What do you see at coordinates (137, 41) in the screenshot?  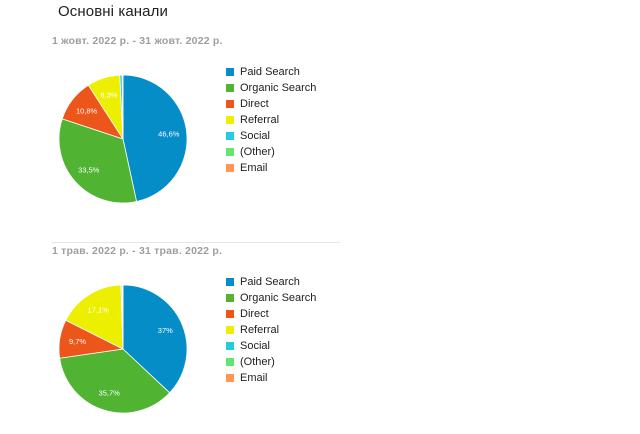 I see `date-range-october: 1 жовт. 2022 р. - 31 жовт. 2022 р.` at bounding box center [137, 41].